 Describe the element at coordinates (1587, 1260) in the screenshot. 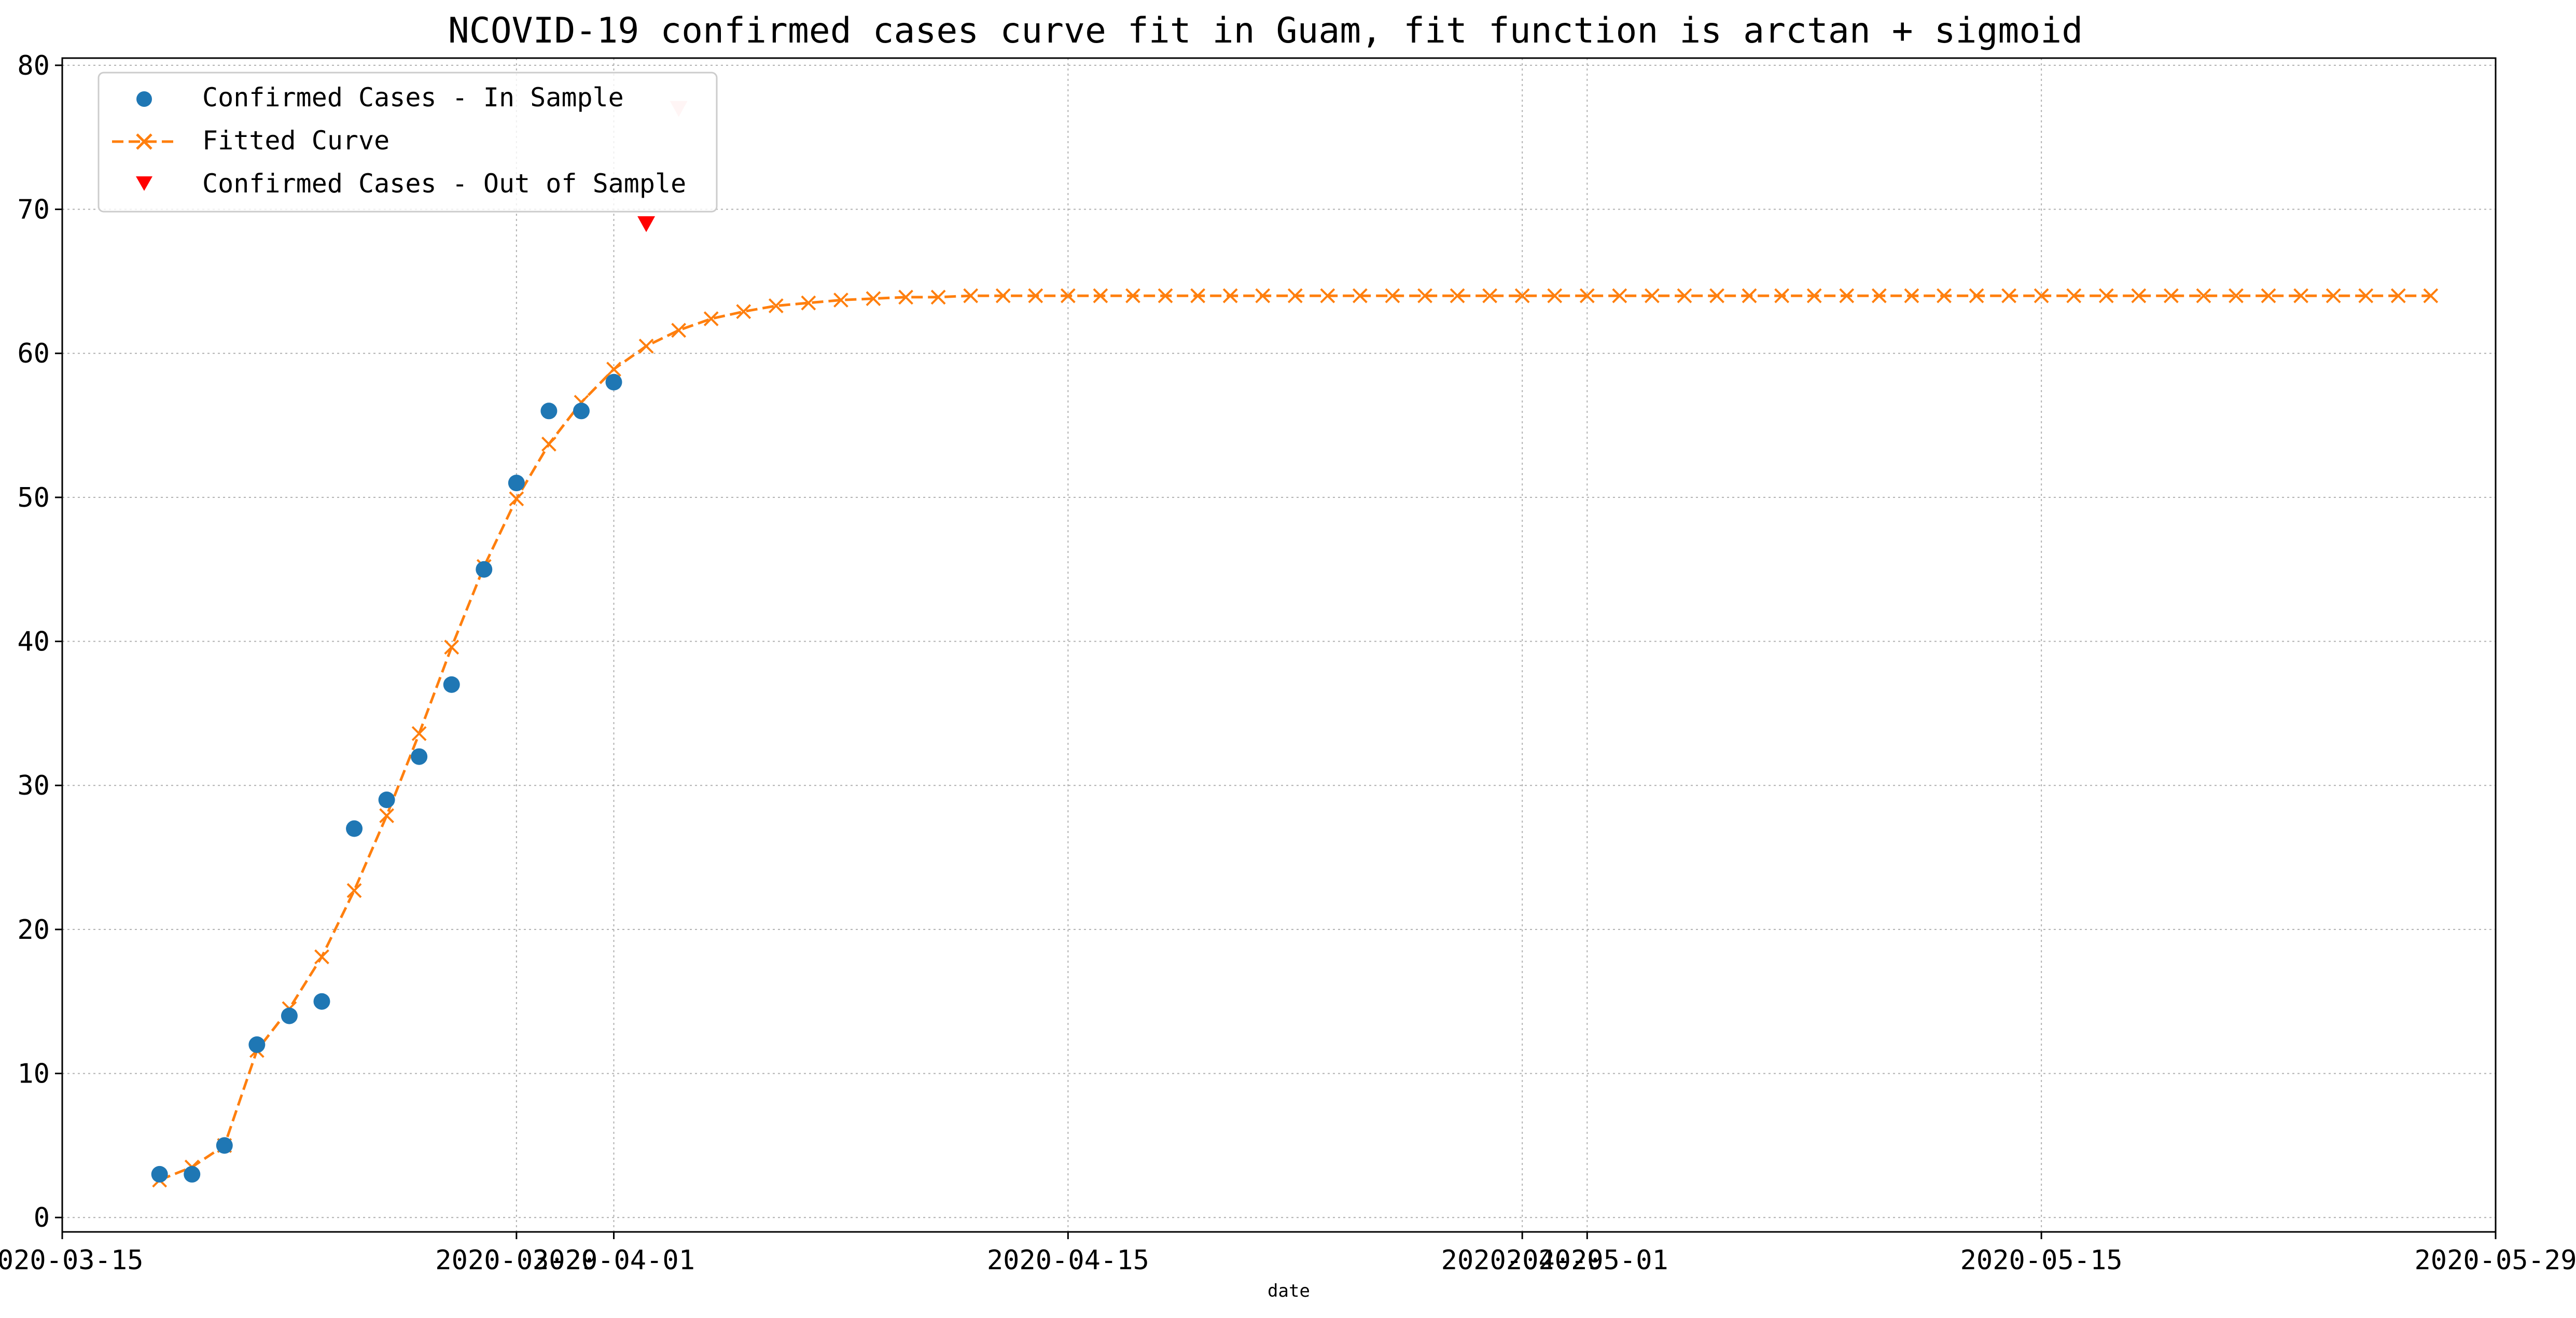

I see `x-tick-label: 2020-05-01` at that location.